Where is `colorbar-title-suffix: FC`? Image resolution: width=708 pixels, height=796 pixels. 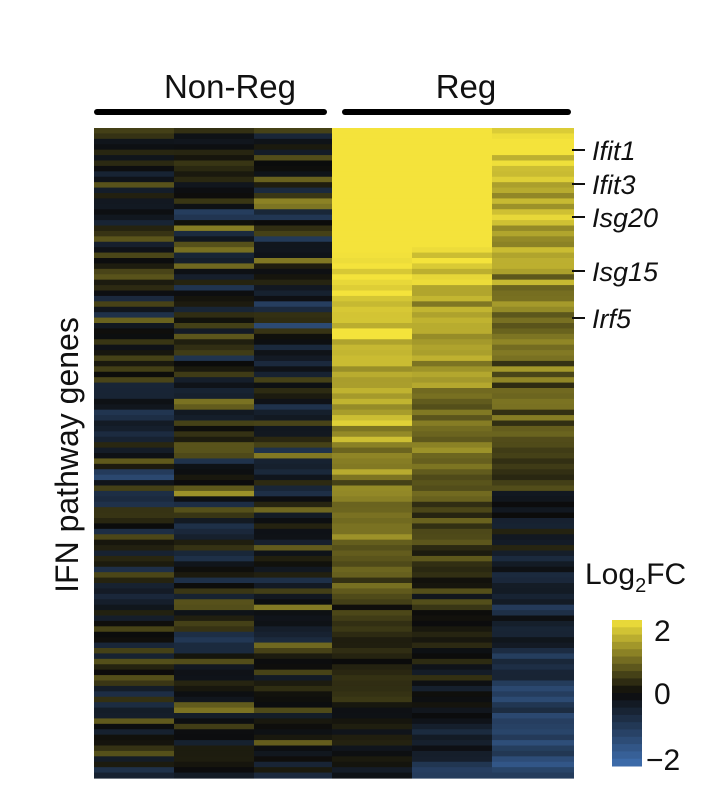 colorbar-title-suffix: FC is located at coordinates (666, 574).